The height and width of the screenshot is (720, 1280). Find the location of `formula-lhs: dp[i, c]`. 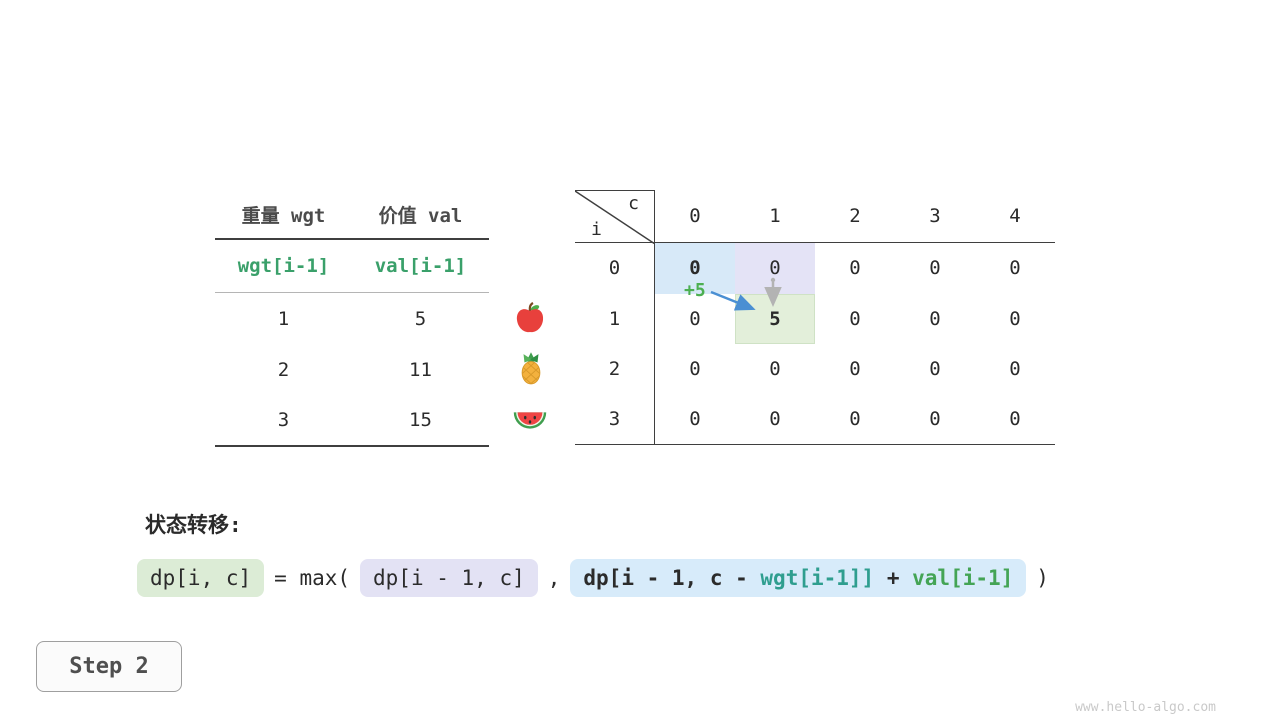

formula-lhs: dp[i, c] is located at coordinates (201, 578).